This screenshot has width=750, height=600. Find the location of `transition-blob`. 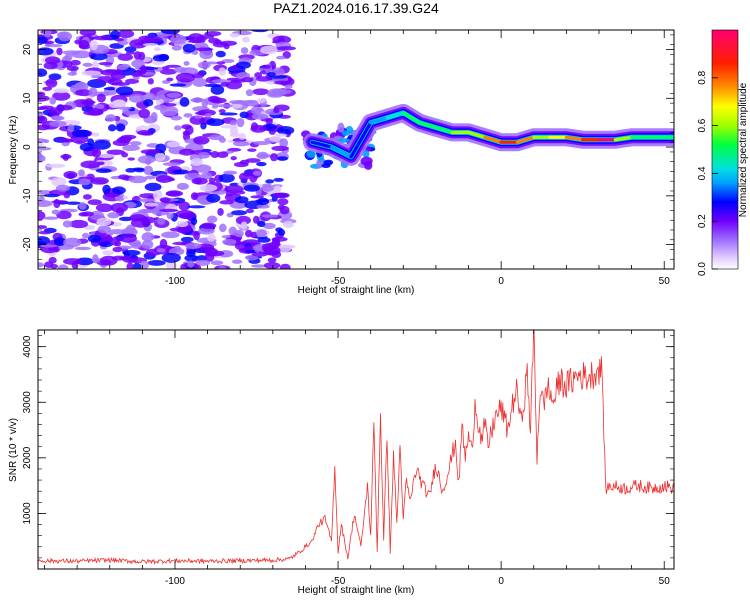

transition-blob is located at coordinates (368, 165).